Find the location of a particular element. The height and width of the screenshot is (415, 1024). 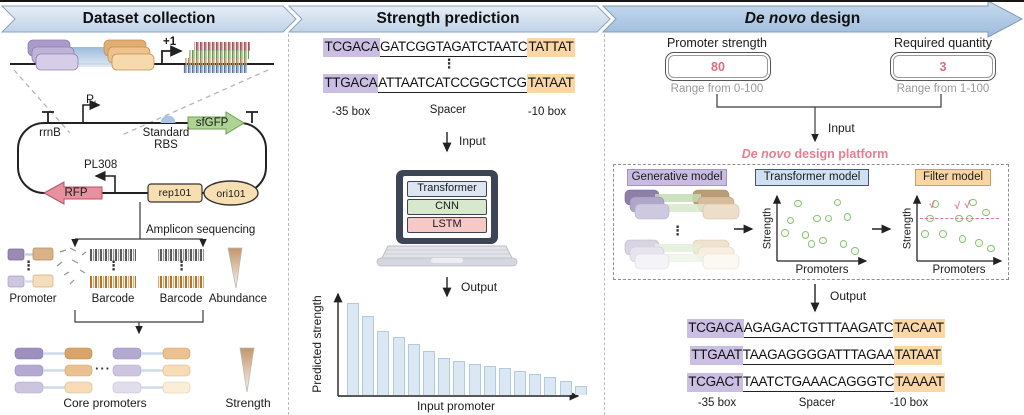

rbs-label-line1: Standard is located at coordinates (166, 133).